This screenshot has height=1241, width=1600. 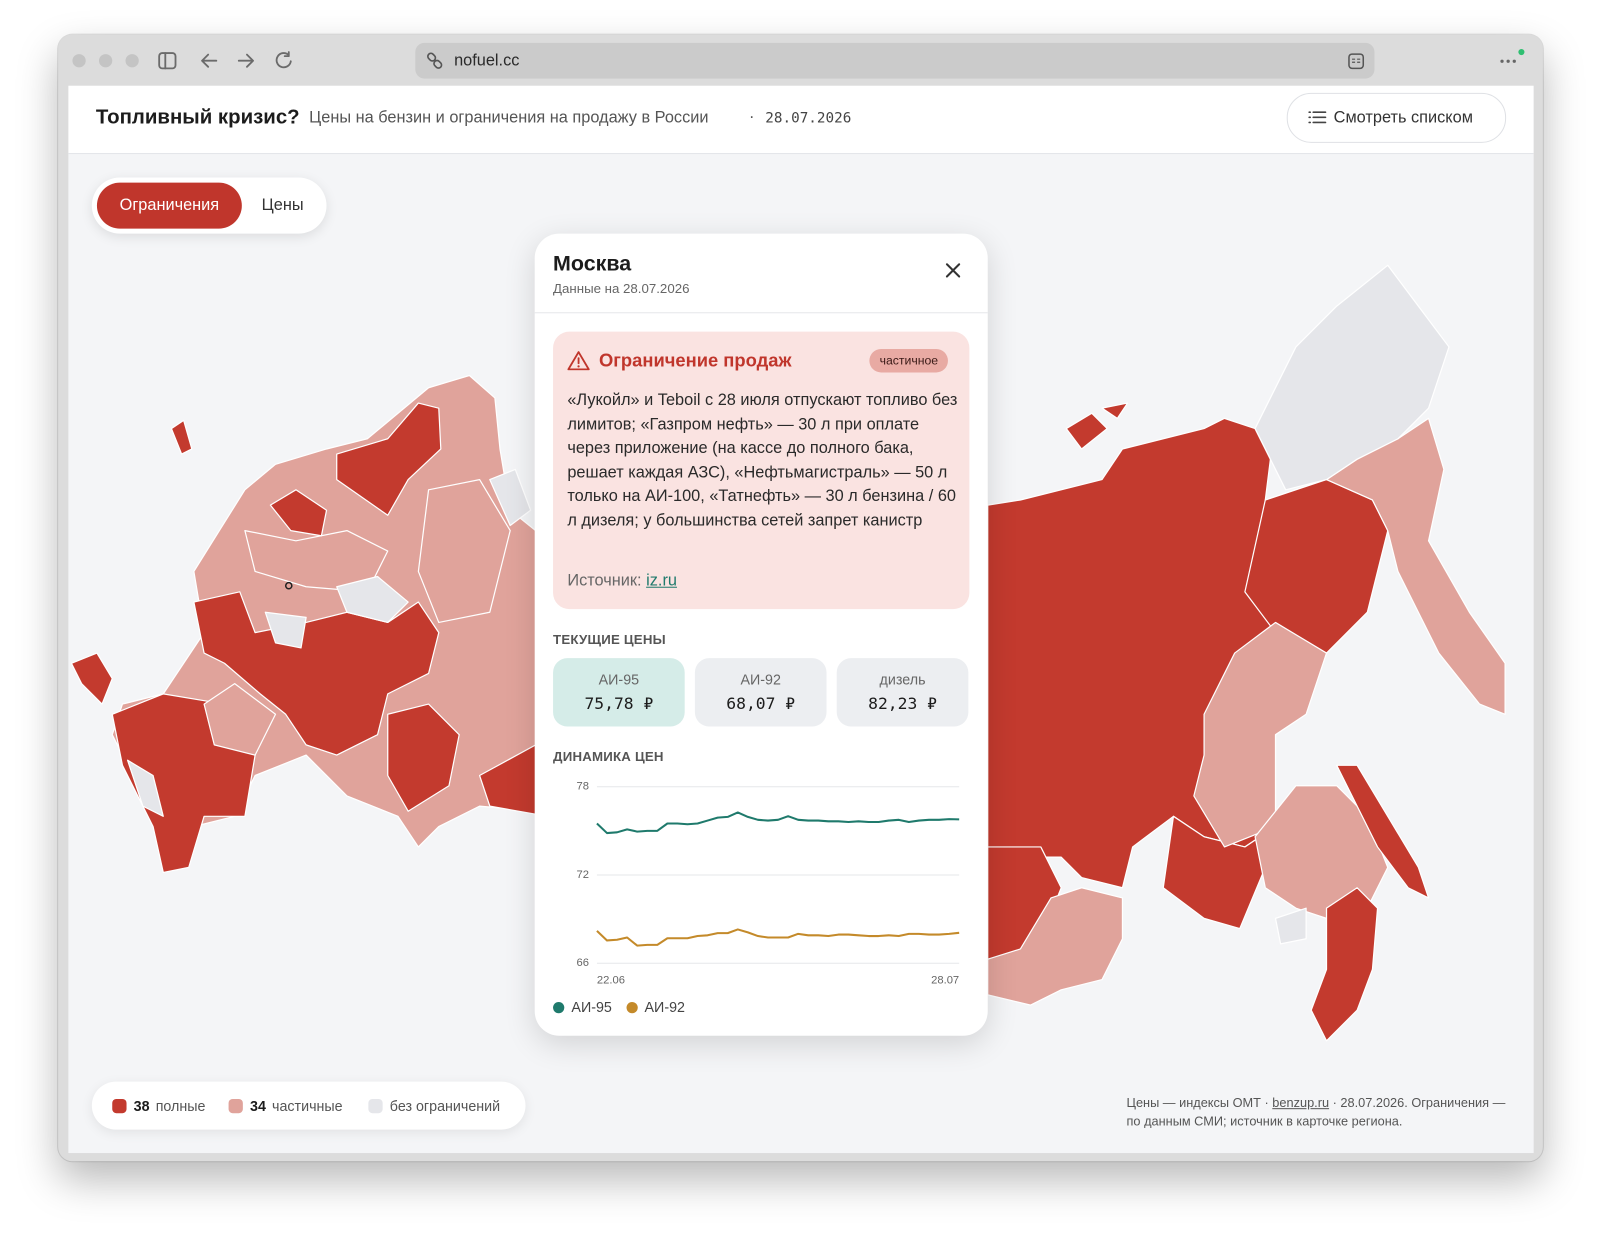 What do you see at coordinates (619, 703) in the screenshot?
I see `fuel-price: 75,78 ₽` at bounding box center [619, 703].